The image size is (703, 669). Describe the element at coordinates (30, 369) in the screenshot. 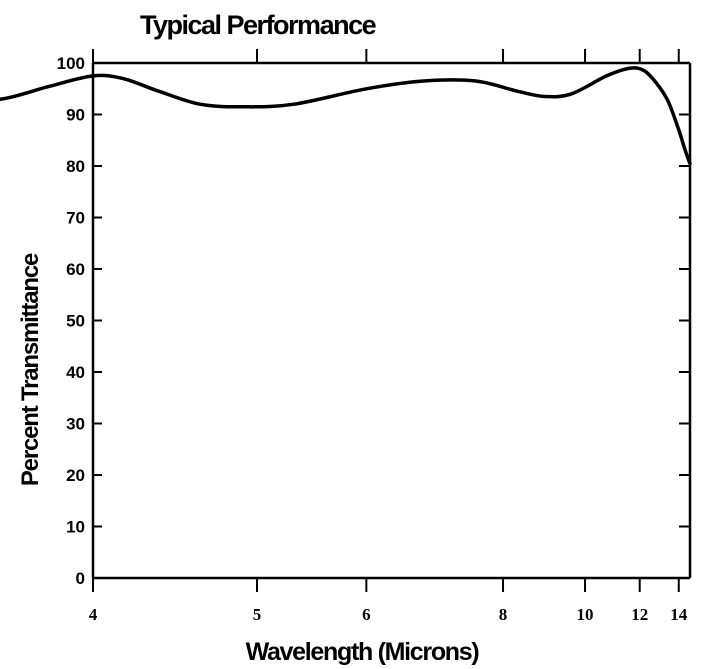

I see `y-axis-label: Percent Transmittance` at that location.